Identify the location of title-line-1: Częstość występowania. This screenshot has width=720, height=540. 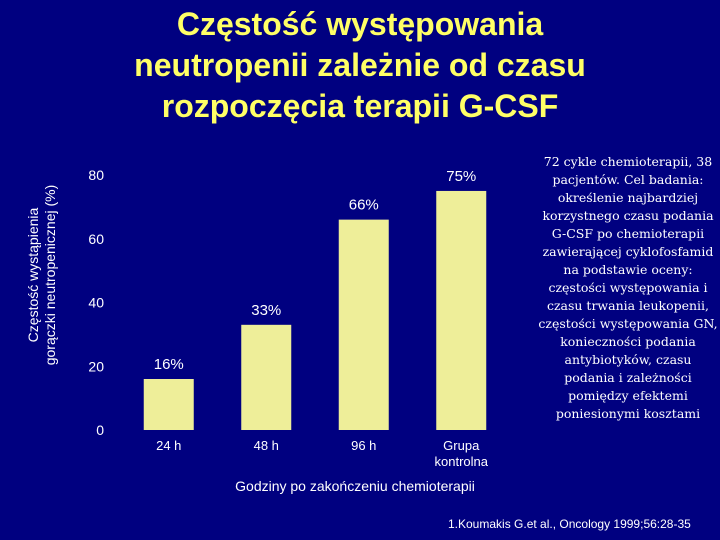
(360, 24).